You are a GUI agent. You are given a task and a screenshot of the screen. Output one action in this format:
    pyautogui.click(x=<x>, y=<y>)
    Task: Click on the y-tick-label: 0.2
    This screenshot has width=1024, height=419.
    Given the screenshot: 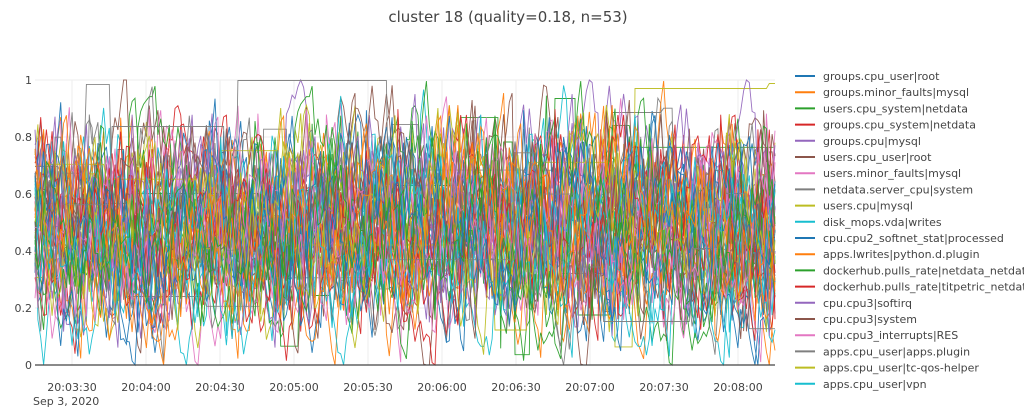 What is the action you would take?
    pyautogui.click(x=24, y=308)
    